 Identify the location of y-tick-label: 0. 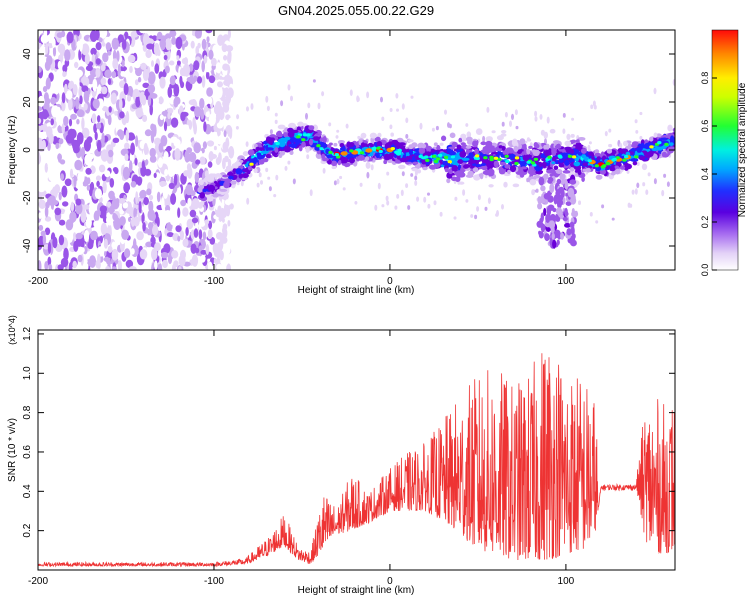
(27, 150).